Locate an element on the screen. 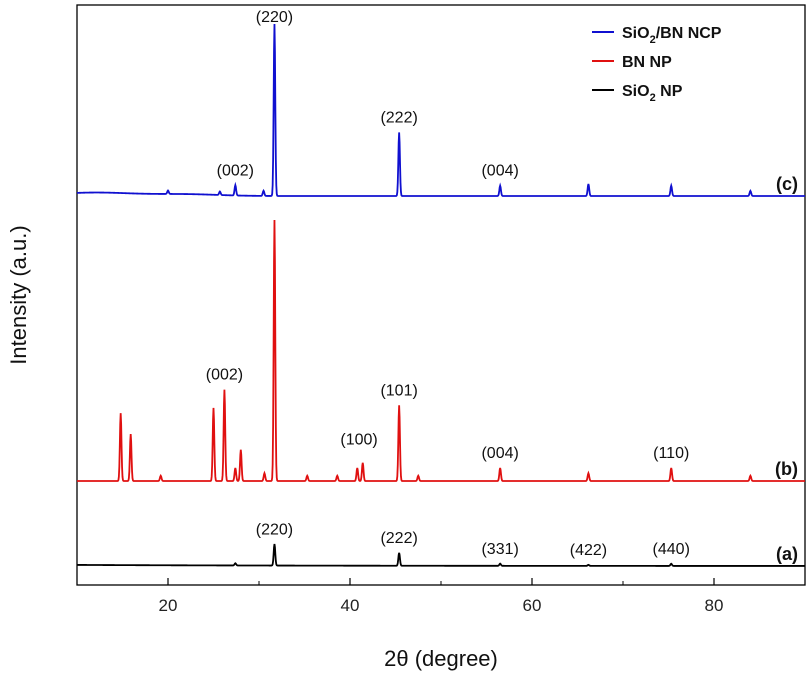 The height and width of the screenshot is (678, 808). legend-label: SiO2 NP is located at coordinates (652, 93).